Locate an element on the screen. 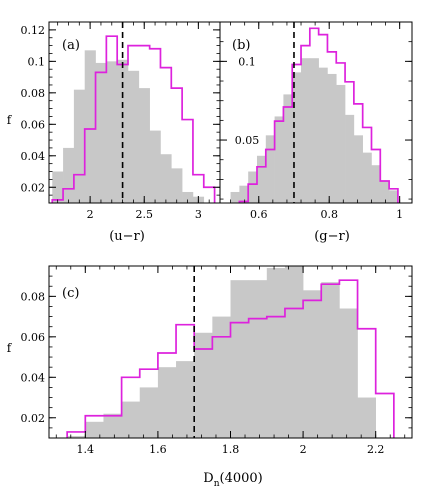 This screenshot has width=436, height=491. ytick-label-a-3: 0.08 is located at coordinates (33, 93).